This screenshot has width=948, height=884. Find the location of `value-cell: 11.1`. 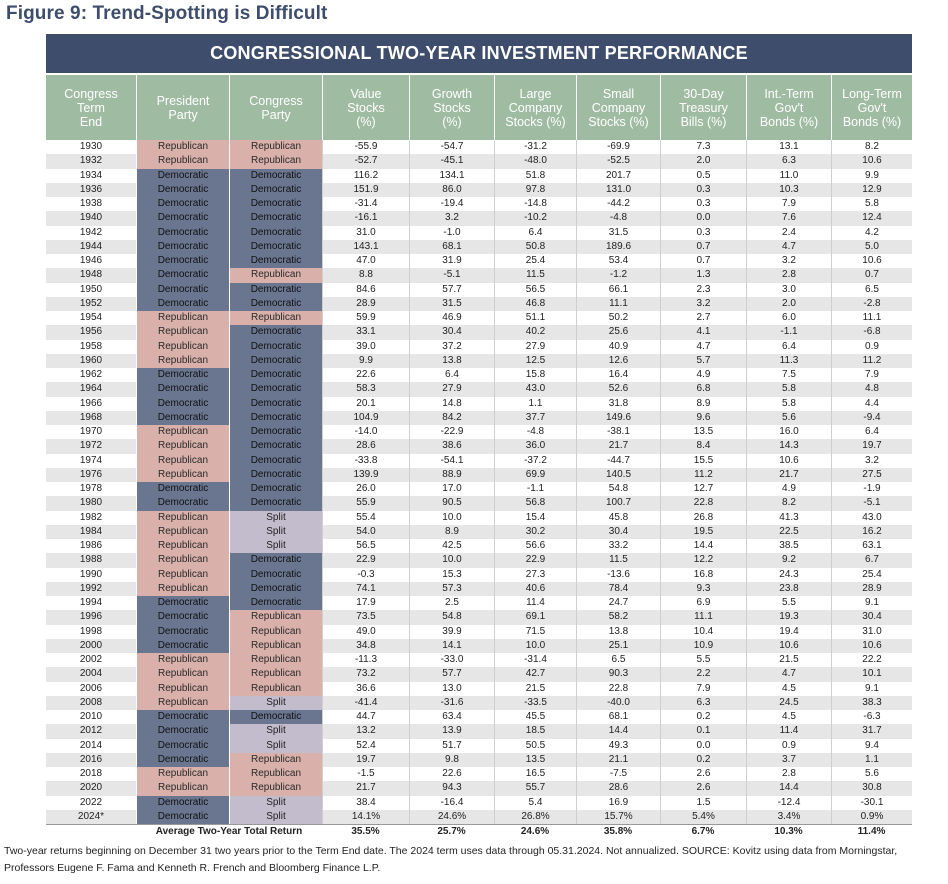

value-cell: 11.1 is located at coordinates (871, 318).